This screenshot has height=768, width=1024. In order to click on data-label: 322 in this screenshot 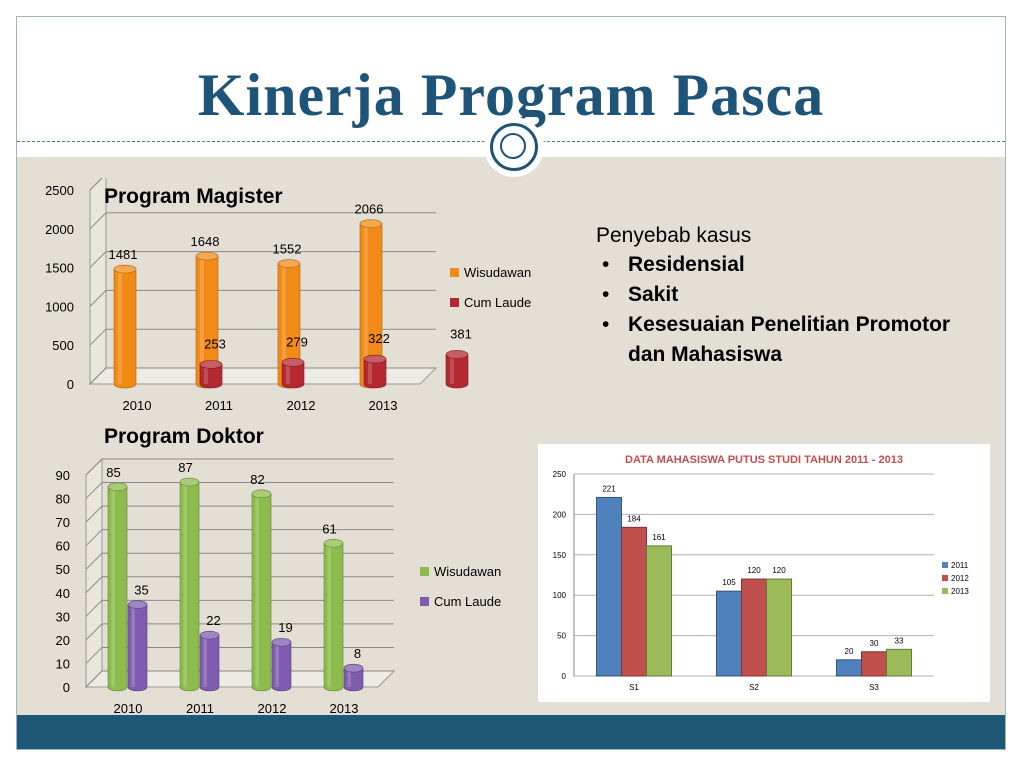, I will do `click(379, 338)`.